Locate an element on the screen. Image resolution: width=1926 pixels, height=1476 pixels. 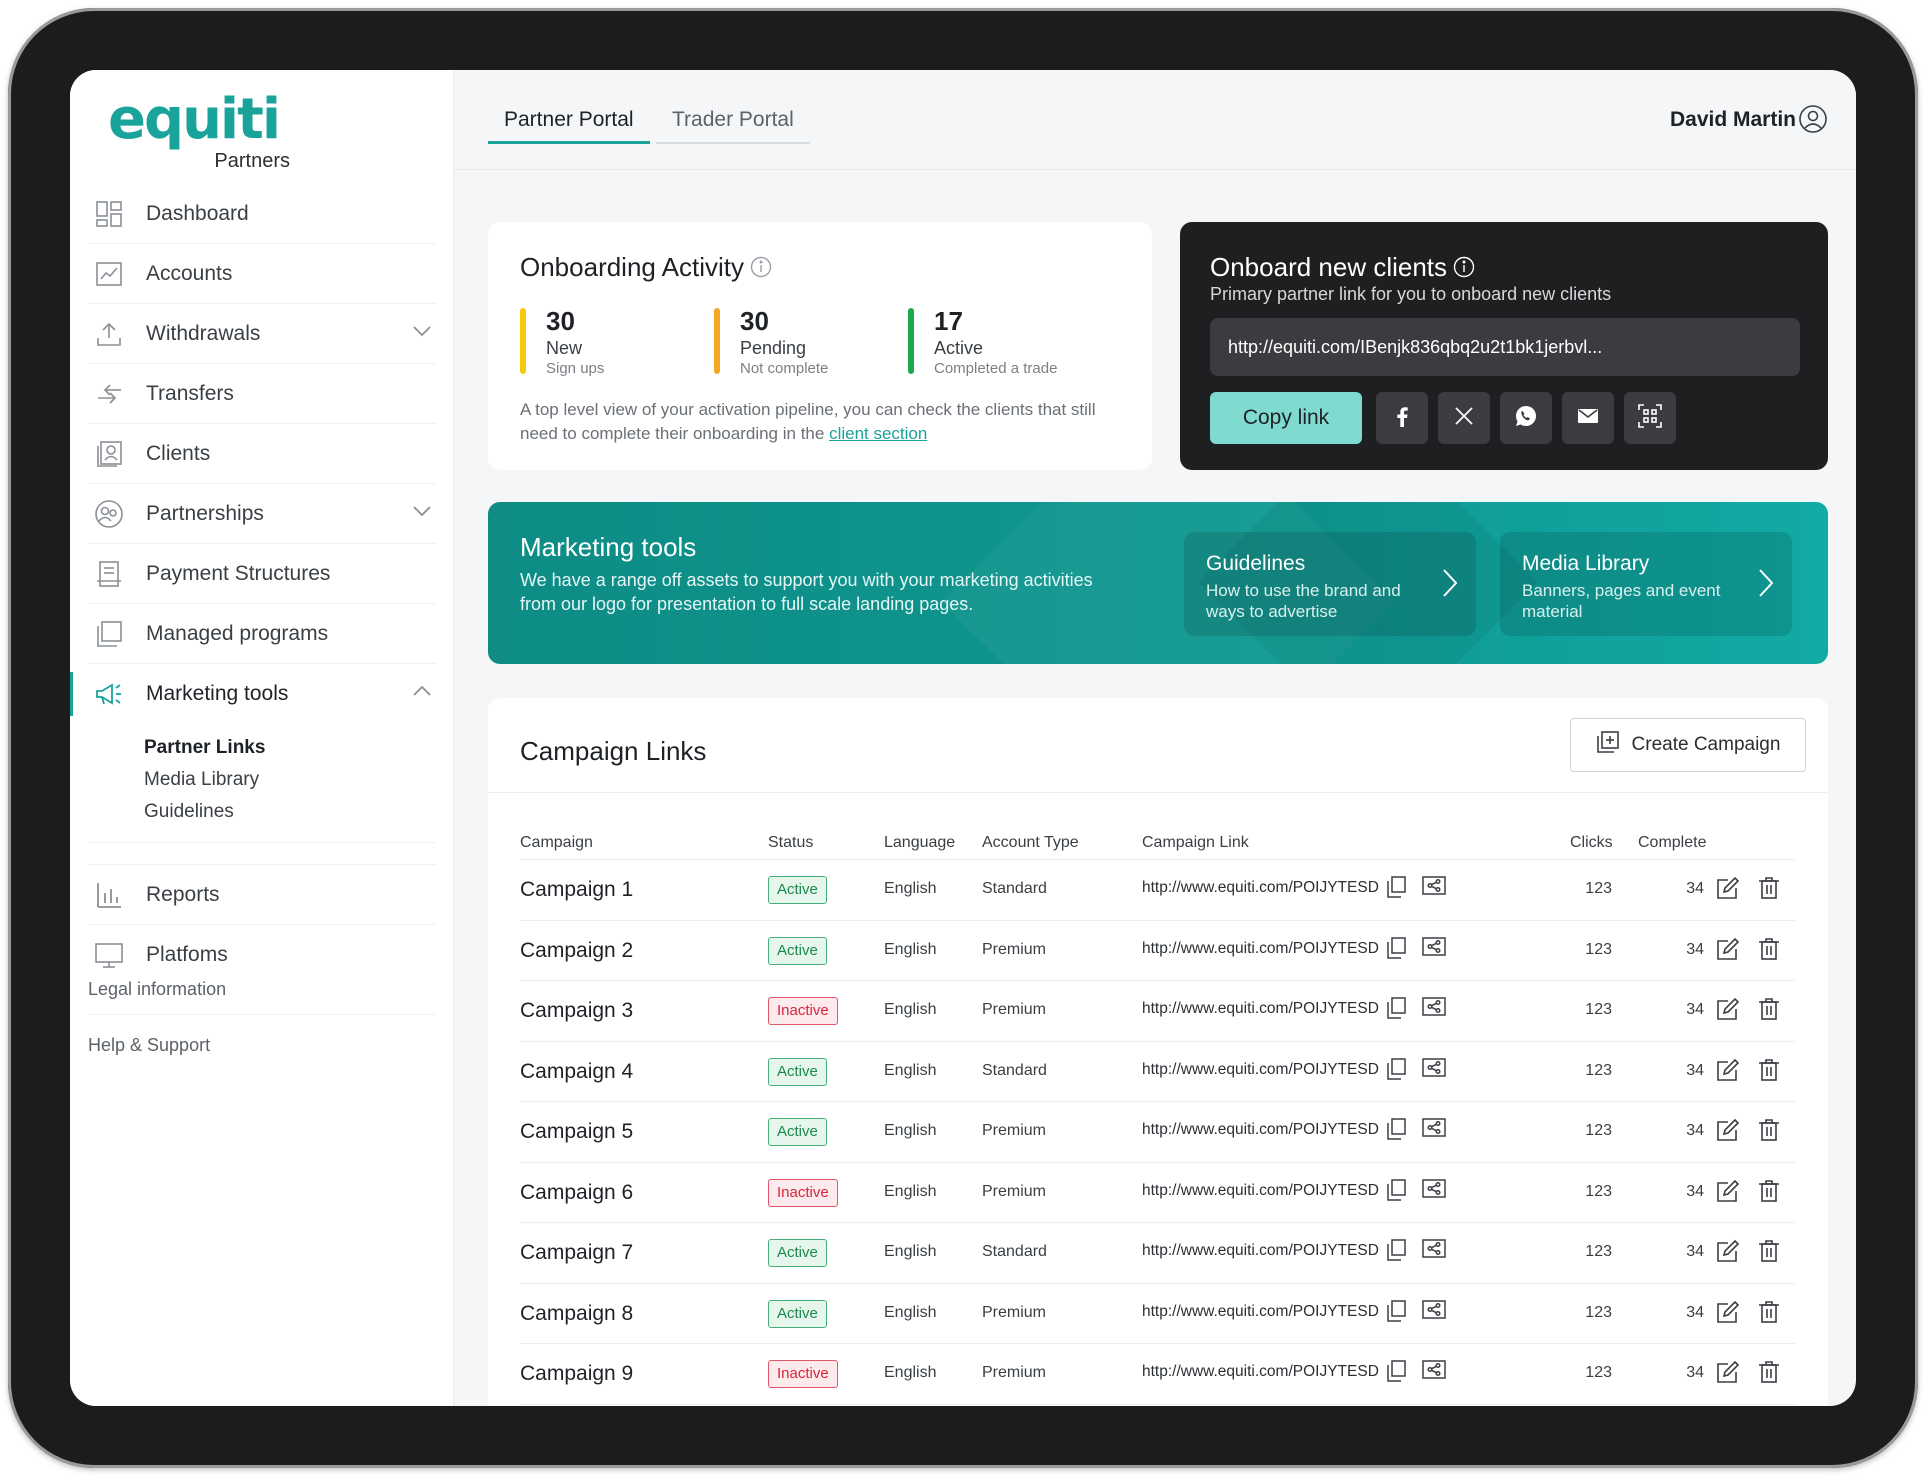
sidebar-item-payment-structures: Payment Structures is located at coordinates (262, 574).